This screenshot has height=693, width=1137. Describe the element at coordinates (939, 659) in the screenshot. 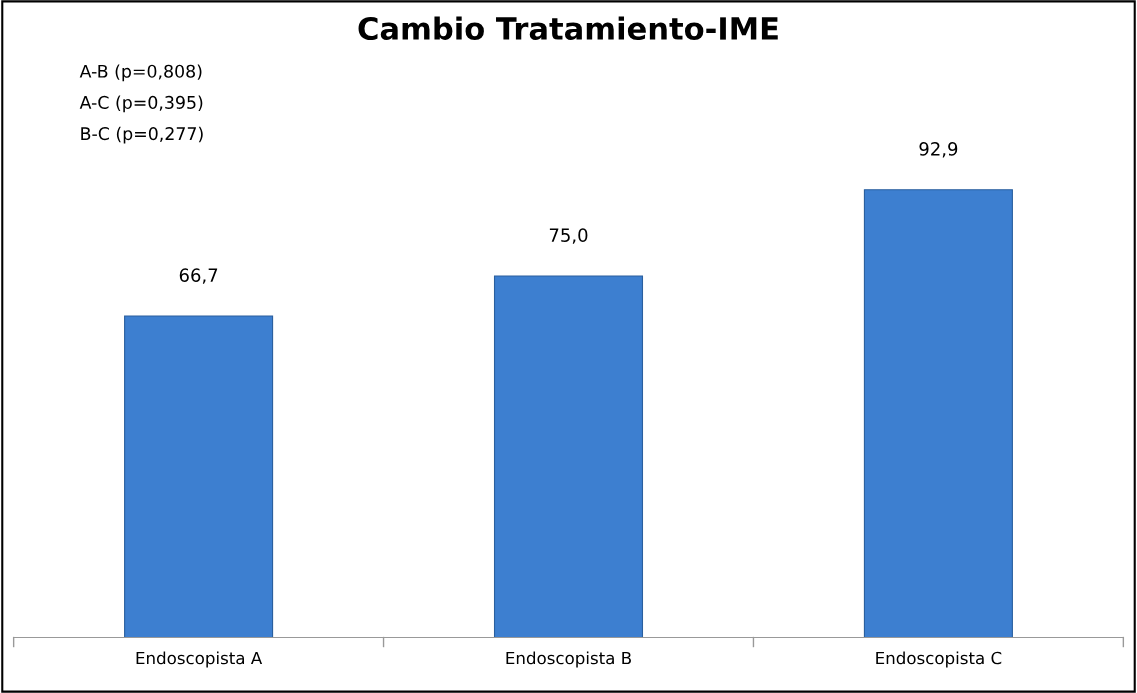

I see `x-tick-label: Endoscopista C` at that location.